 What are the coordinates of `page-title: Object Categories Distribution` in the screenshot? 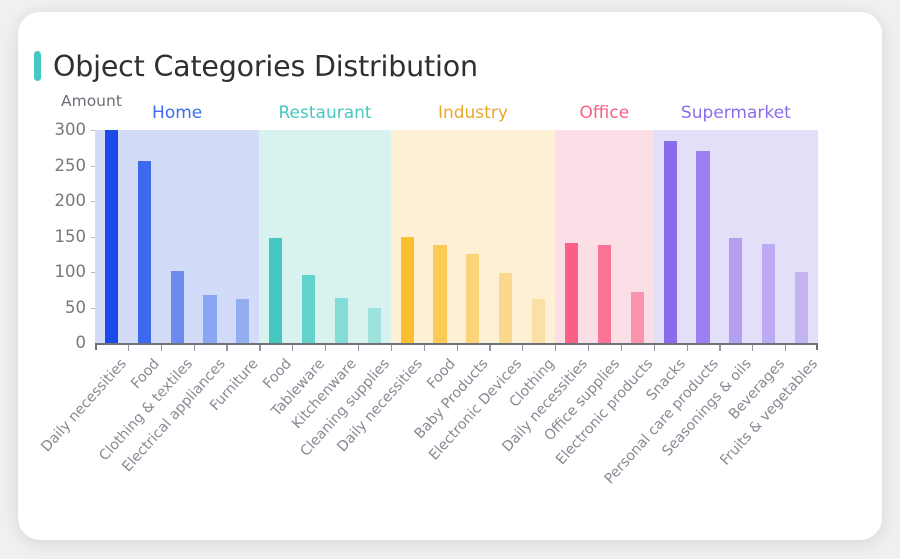 It's located at (265, 66).